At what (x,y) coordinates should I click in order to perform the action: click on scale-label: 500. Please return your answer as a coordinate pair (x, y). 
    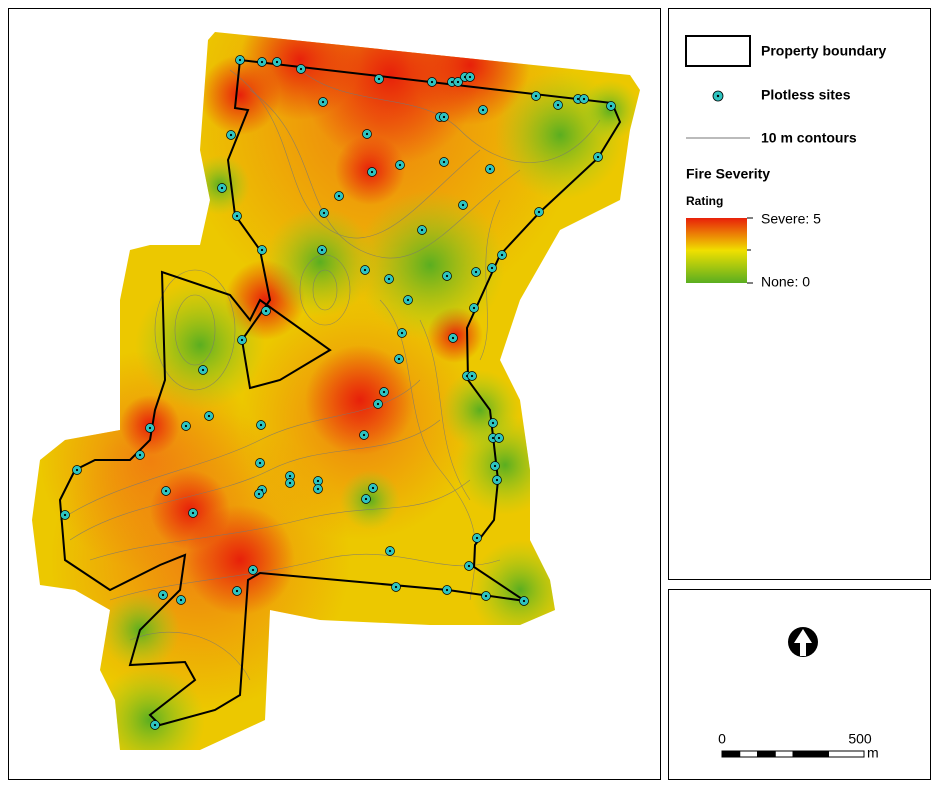
    Looking at the image, I should click on (860, 739).